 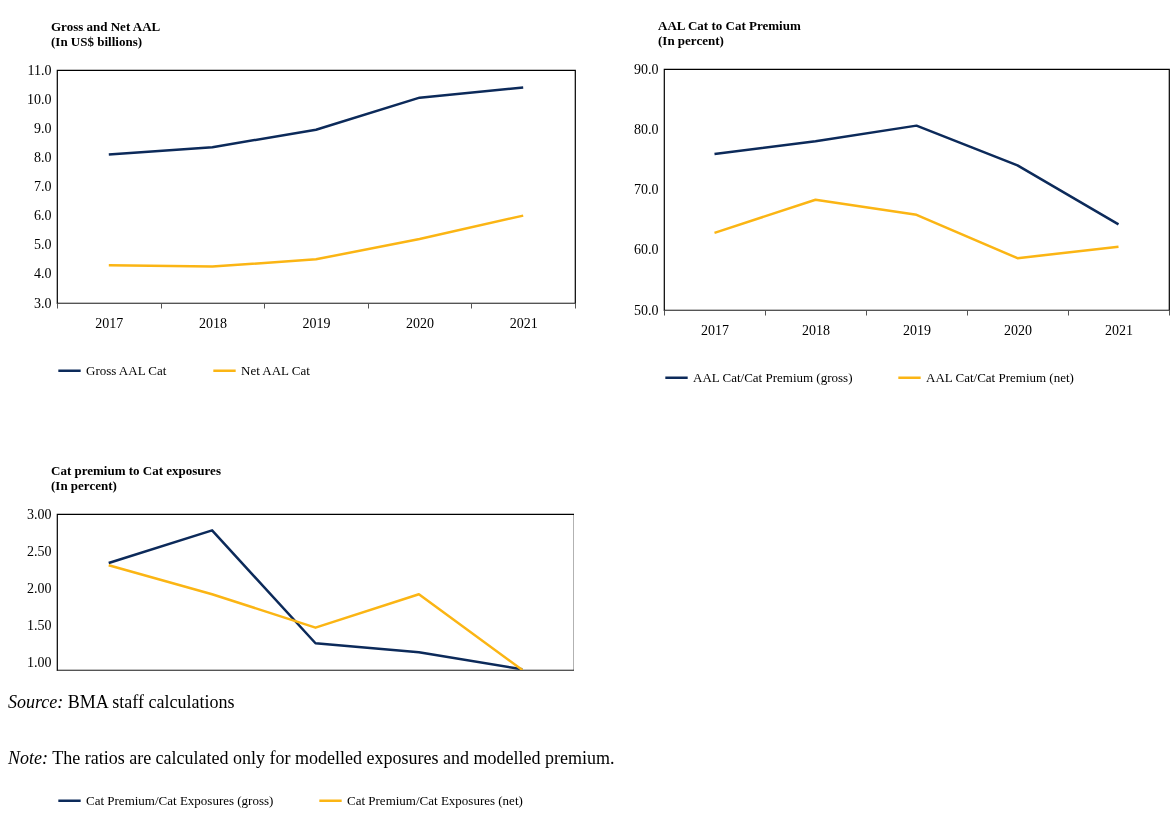 What do you see at coordinates (180, 800) in the screenshot?
I see `legend-label: Cat Premium/Cat Exposures (gross)` at bounding box center [180, 800].